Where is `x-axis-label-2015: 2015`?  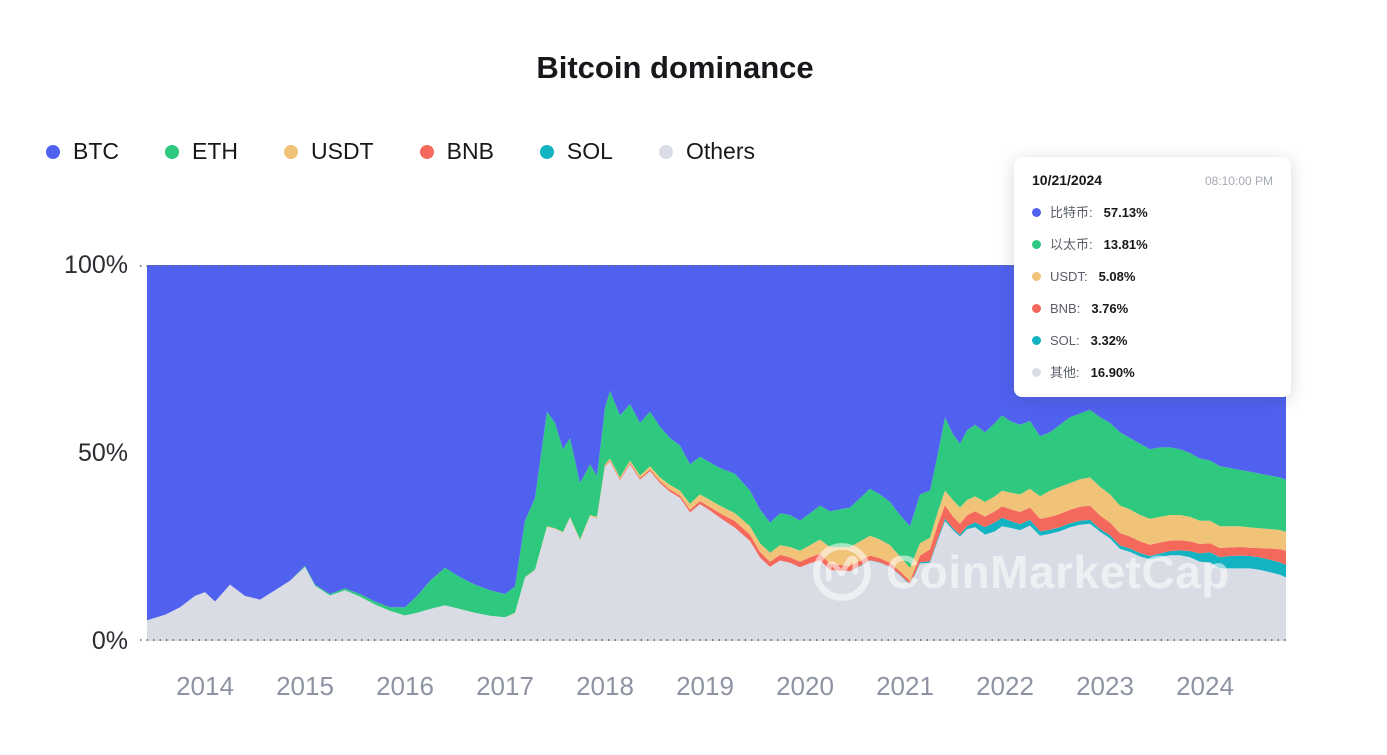 x-axis-label-2015: 2015 is located at coordinates (305, 686).